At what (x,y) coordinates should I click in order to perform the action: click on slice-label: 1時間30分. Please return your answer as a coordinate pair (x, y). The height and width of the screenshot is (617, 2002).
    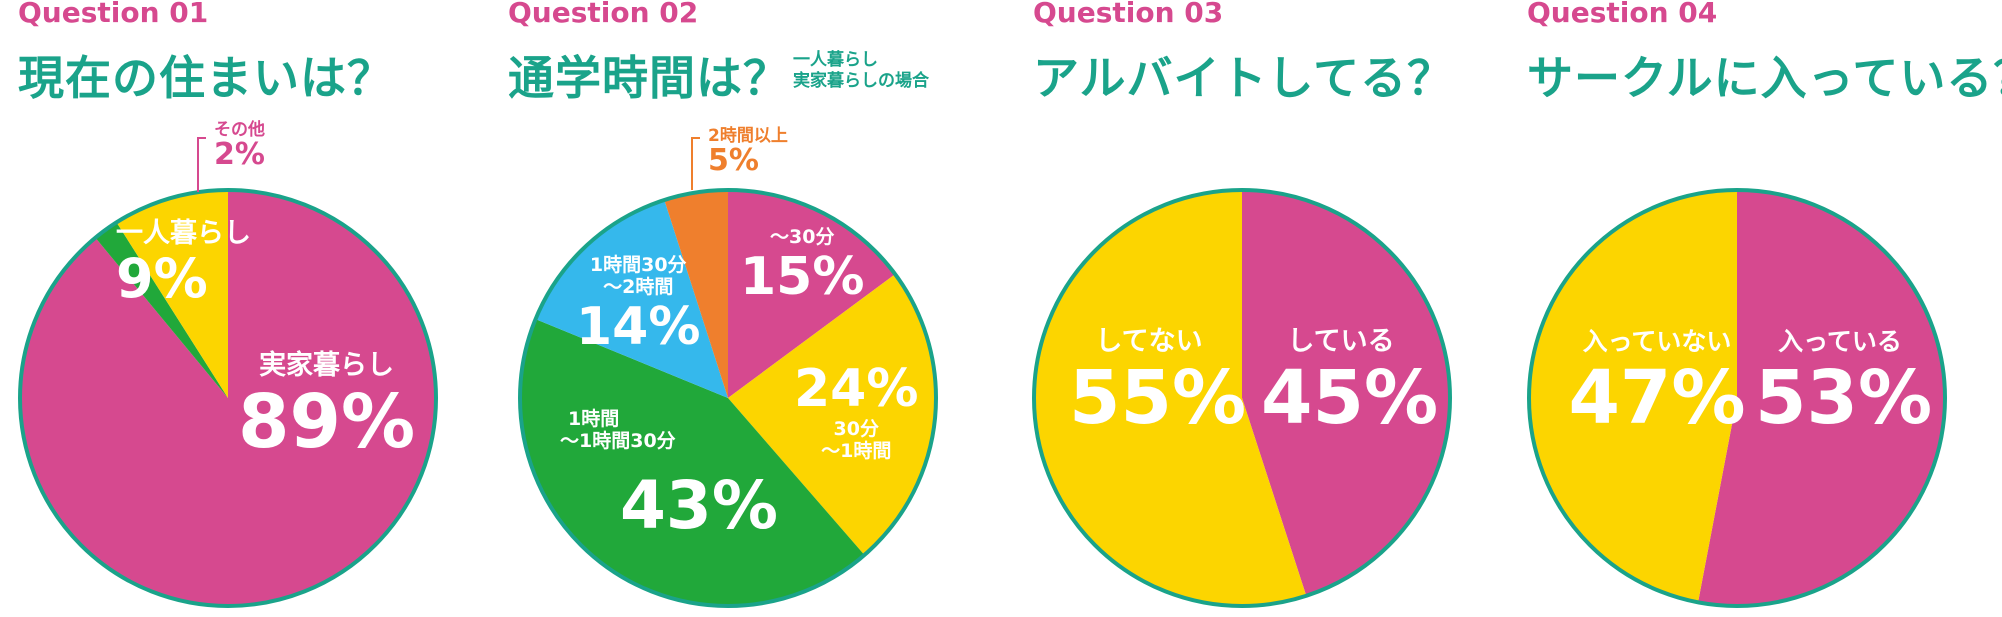
    Looking at the image, I should click on (638, 265).